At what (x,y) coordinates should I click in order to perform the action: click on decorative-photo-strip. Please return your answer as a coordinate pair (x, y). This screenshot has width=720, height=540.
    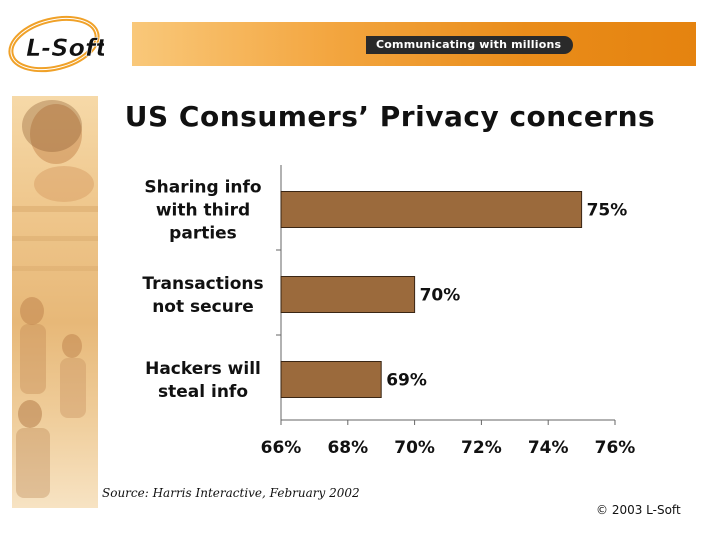
    Looking at the image, I should click on (55, 302).